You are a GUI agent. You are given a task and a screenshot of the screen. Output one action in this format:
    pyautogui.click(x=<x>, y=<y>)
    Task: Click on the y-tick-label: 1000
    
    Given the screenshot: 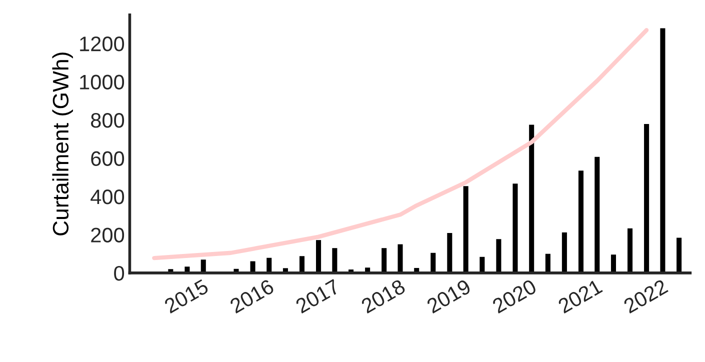 What is the action you would take?
    pyautogui.click(x=102, y=82)
    